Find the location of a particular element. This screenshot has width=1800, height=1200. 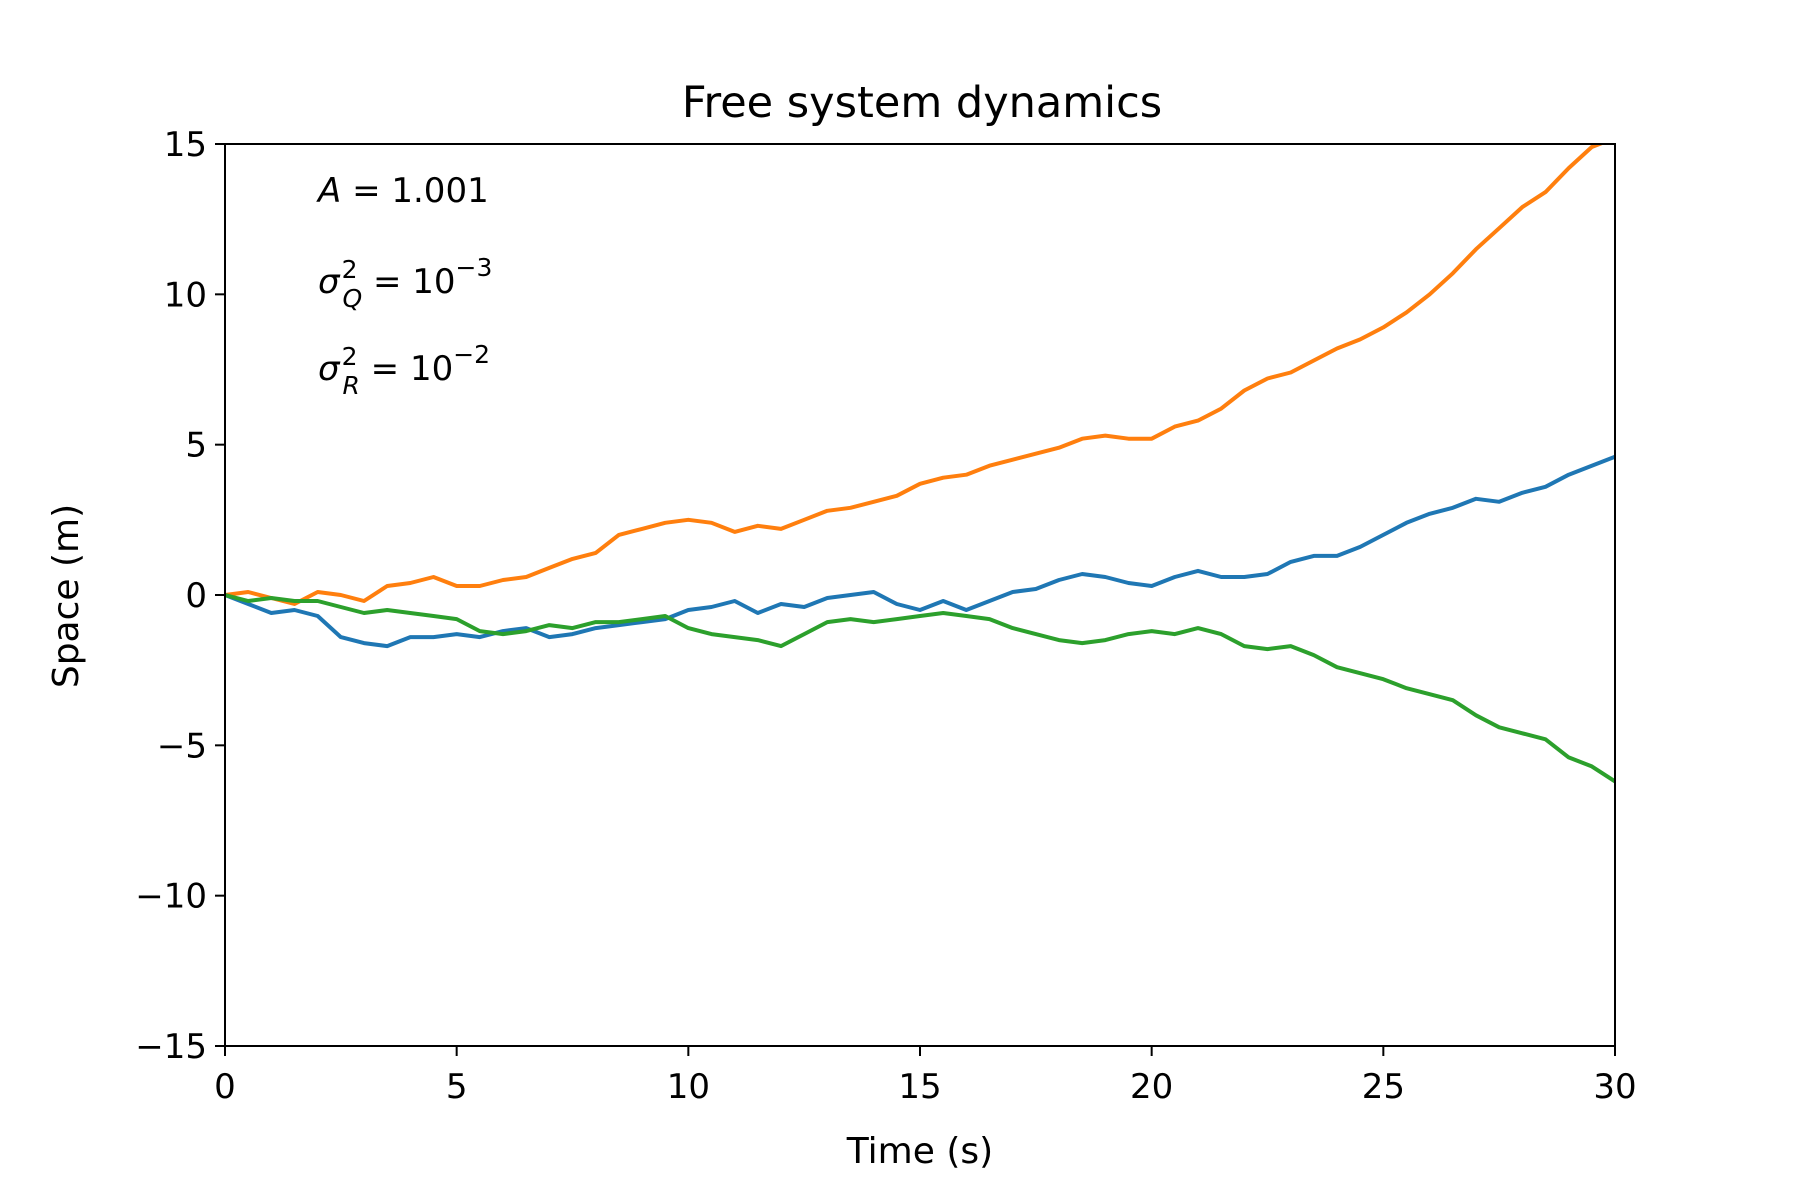

annotation-q-sup: 2 is located at coordinates (350, 269).